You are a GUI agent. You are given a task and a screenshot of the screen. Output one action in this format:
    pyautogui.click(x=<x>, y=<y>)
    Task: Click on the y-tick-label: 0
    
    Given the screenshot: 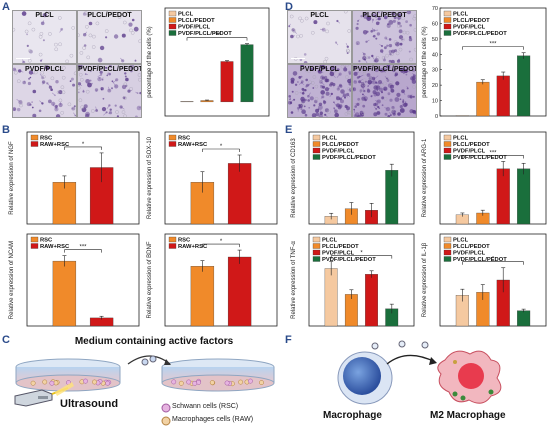 What is the action you would take?
    pyautogui.click(x=436, y=117)
    